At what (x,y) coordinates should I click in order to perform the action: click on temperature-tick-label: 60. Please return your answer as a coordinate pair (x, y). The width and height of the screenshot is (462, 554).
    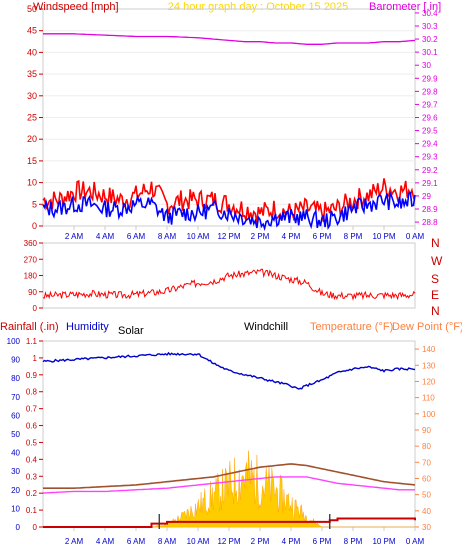
    Looking at the image, I should click on (426, 478).